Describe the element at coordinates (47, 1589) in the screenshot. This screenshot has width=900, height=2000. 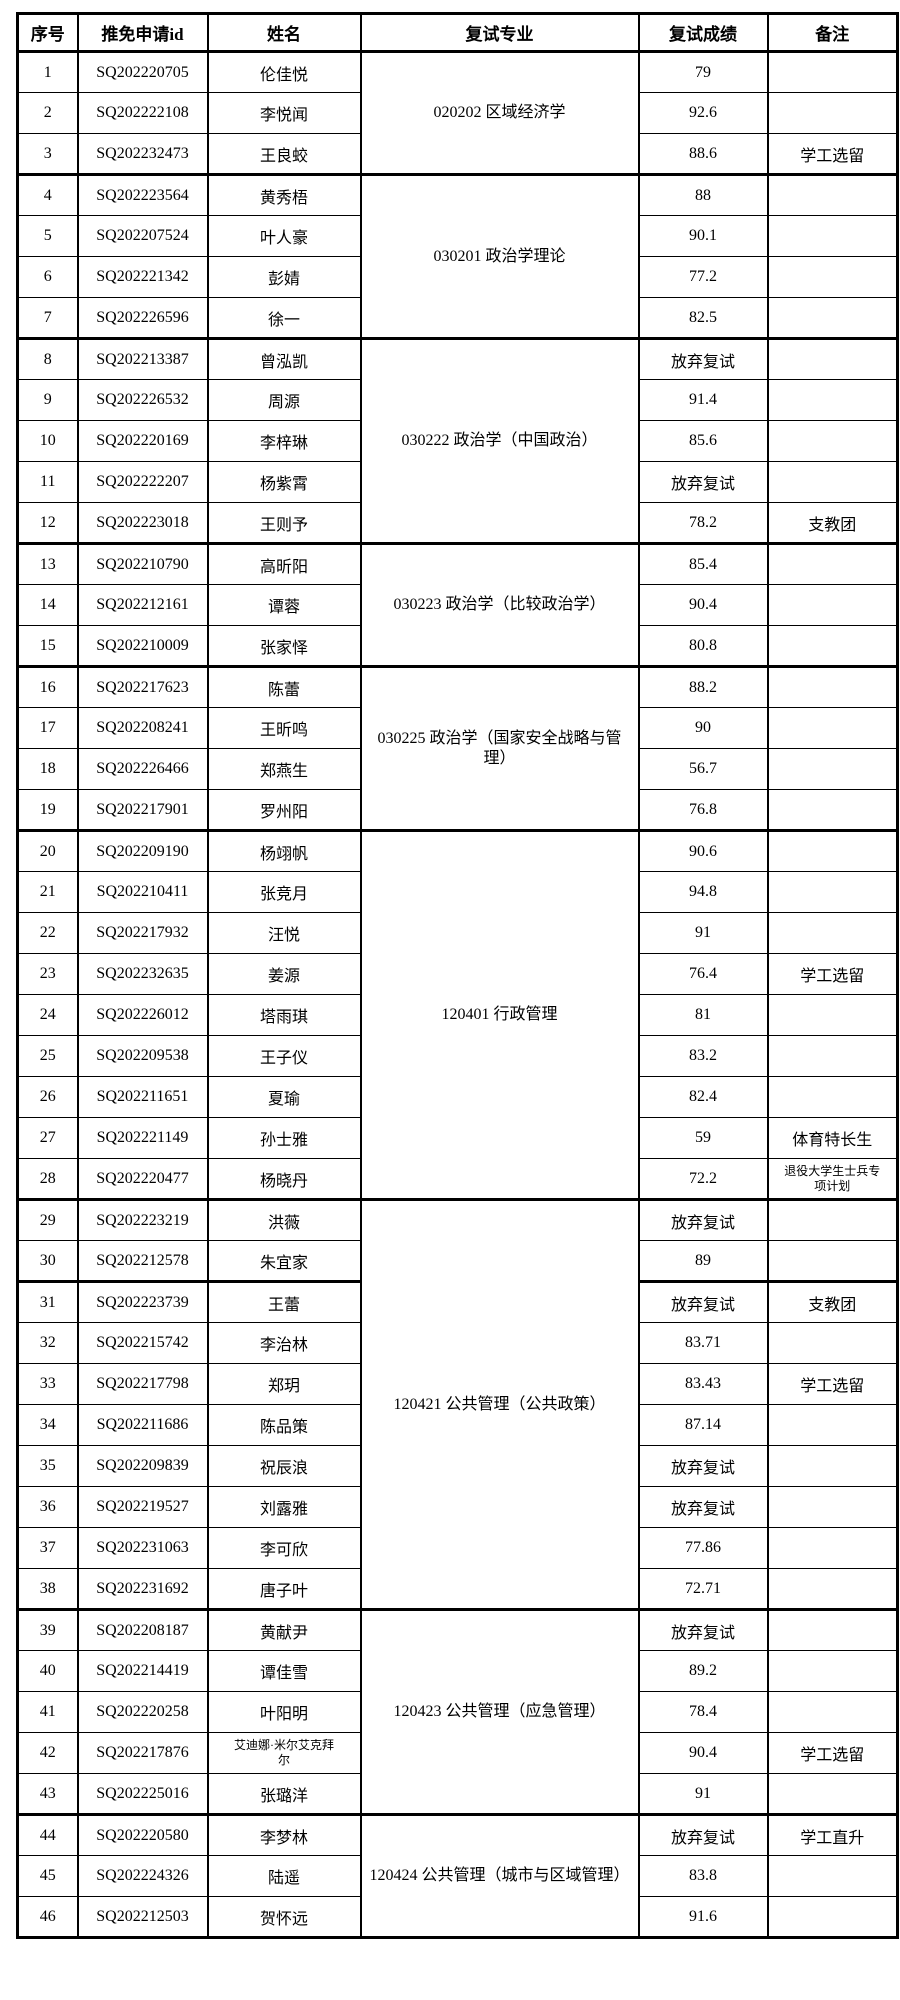
I see `cell-index: 38` at that location.